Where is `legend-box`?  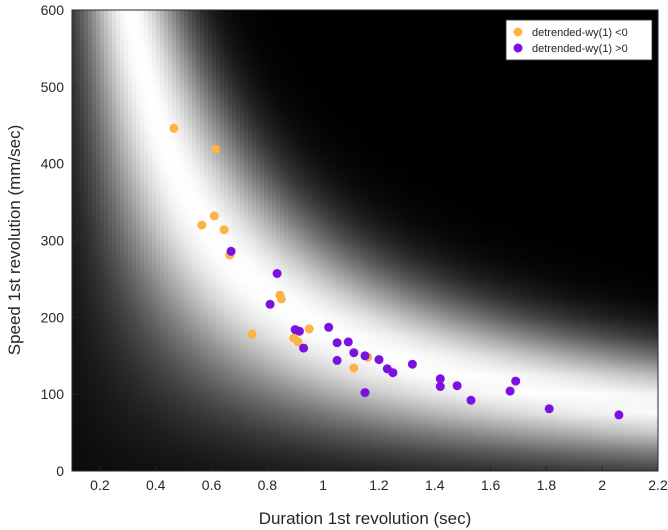
legend-box is located at coordinates (579, 40).